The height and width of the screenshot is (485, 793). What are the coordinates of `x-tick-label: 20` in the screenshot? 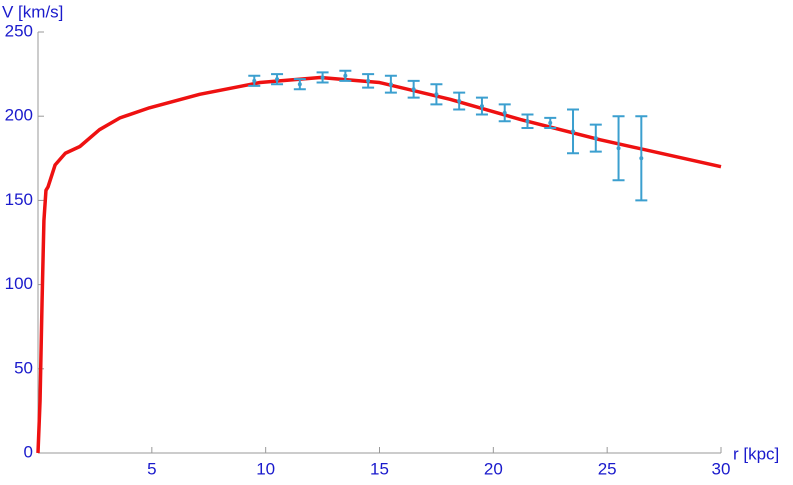 It's located at (493, 468).